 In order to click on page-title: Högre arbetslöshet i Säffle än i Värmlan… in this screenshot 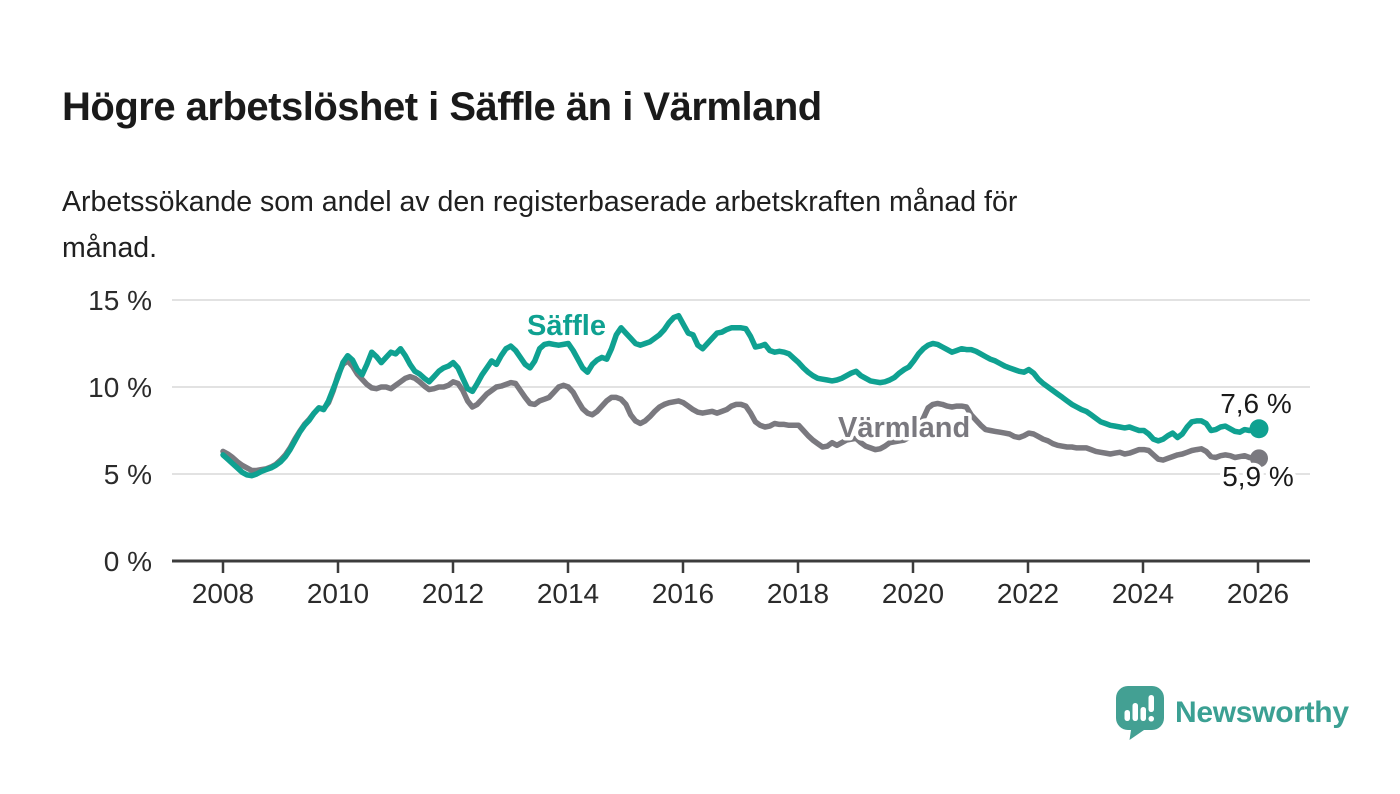, I will do `click(442, 106)`.